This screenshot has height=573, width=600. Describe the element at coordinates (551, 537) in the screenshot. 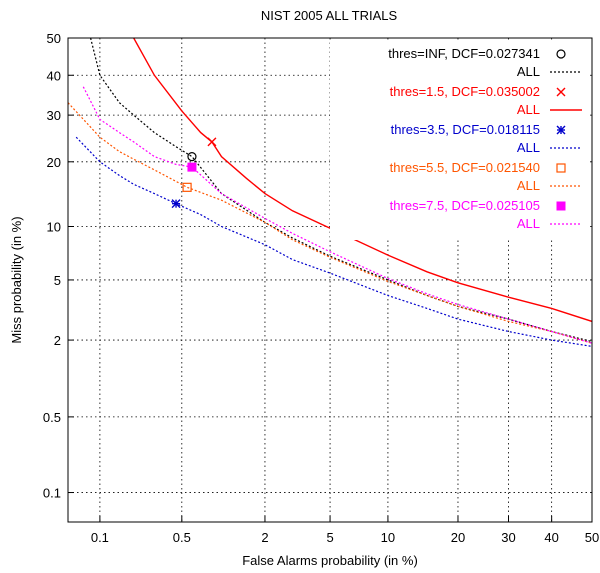

I see `x-tick-label: 40` at that location.